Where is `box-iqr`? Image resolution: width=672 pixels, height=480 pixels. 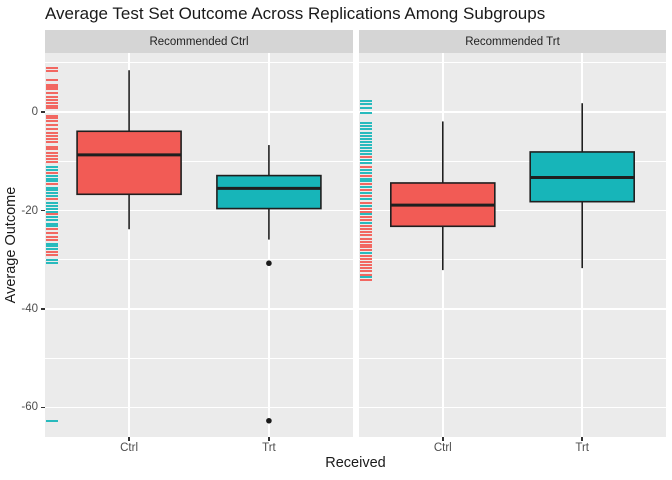 box-iqr is located at coordinates (269, 192).